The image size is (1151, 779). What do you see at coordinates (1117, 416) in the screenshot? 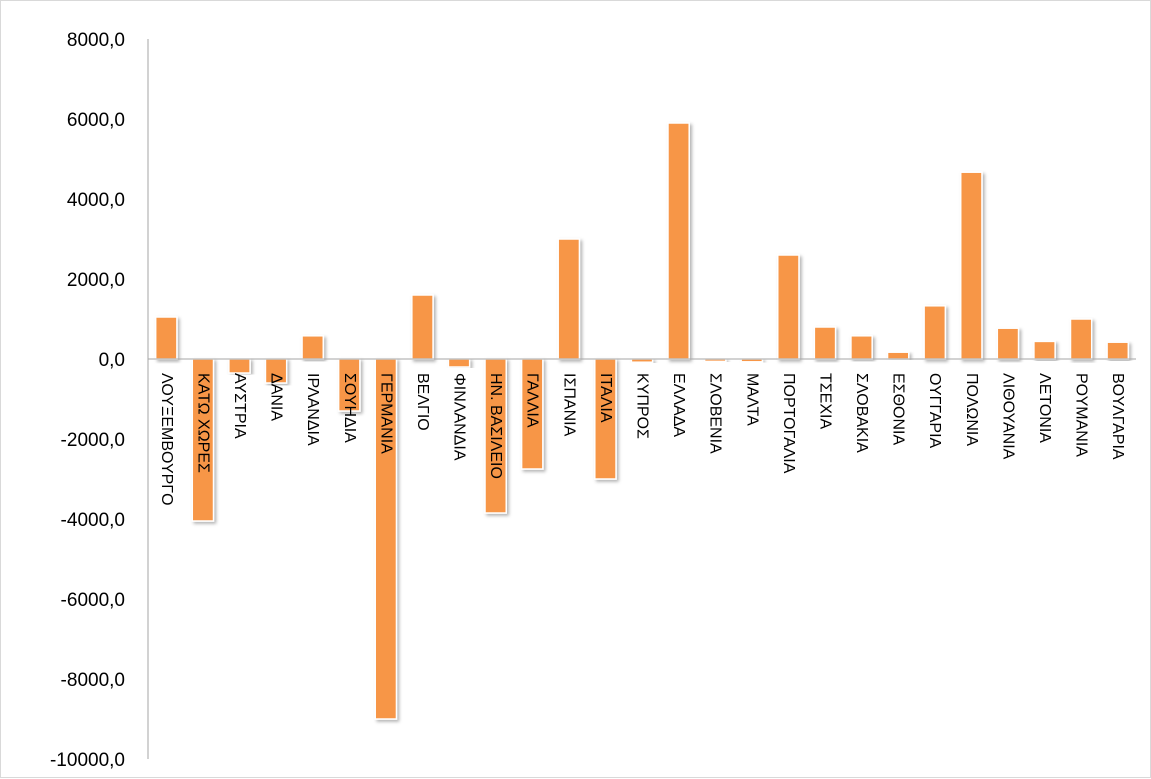
I see `category-label: ΒΟΥΛΓΑΡΙΑ` at bounding box center [1117, 416].